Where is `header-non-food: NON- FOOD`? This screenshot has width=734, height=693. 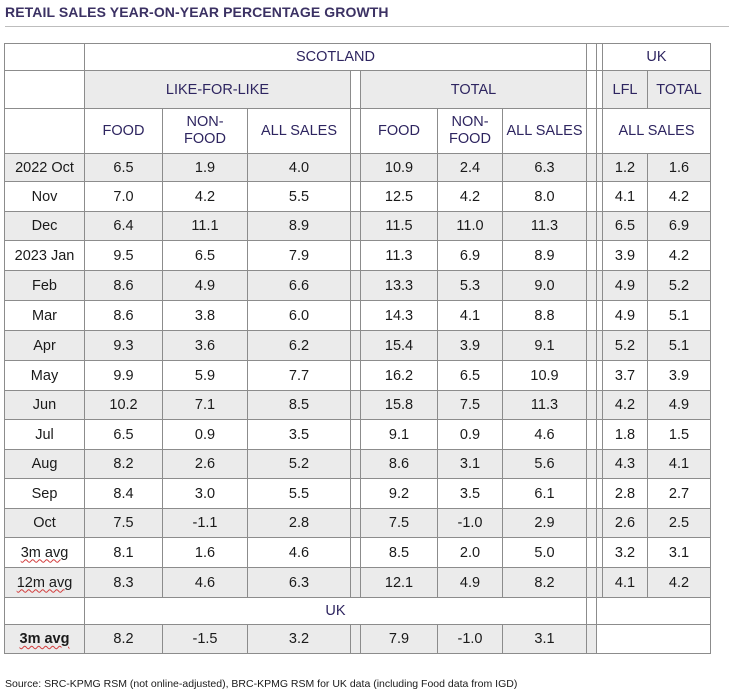
header-non-food: NON- FOOD is located at coordinates (205, 131).